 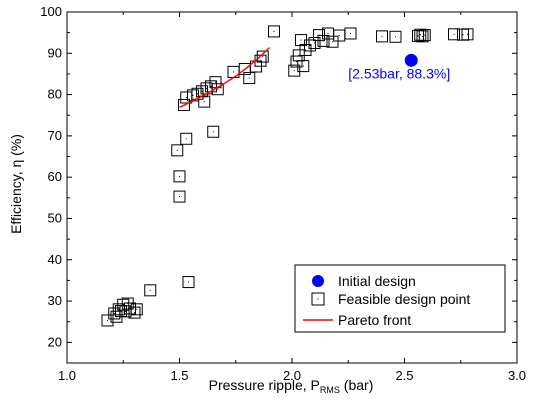 I want to click on x-axis-title-sub: RMS, so click(x=330, y=390).